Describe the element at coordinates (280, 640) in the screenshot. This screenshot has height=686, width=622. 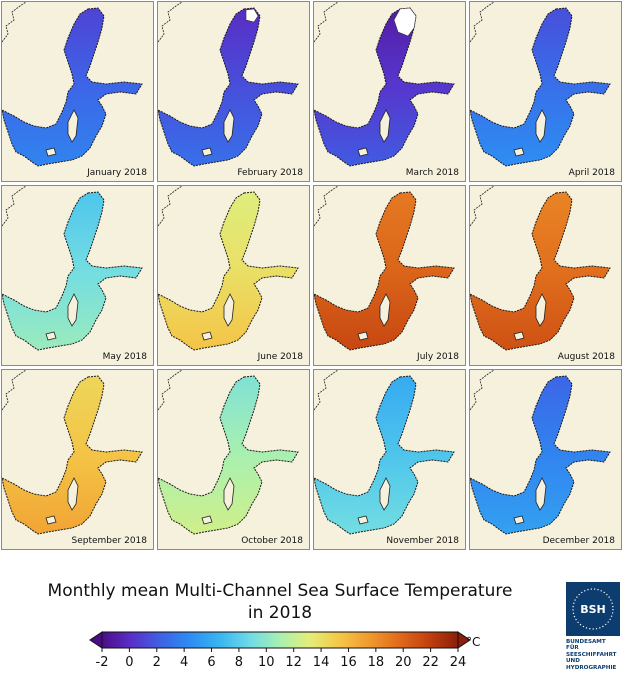
I see `colorbar-gradient` at that location.